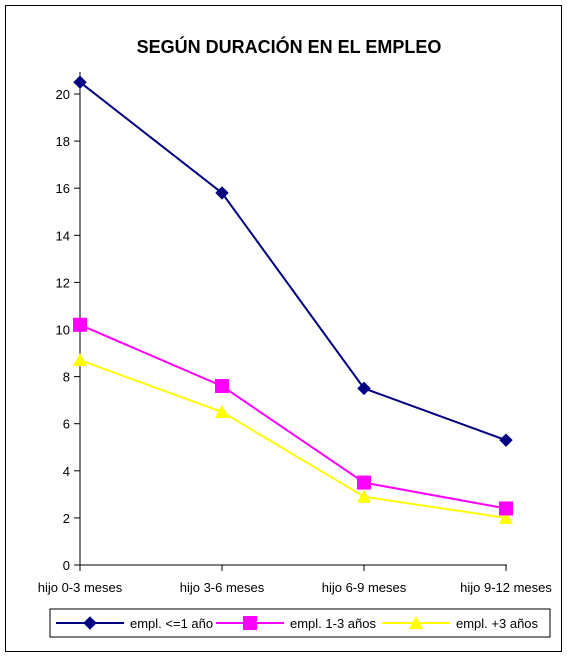 This screenshot has height=657, width=567. What do you see at coordinates (63, 235) in the screenshot?
I see `y-tick-label: 14` at bounding box center [63, 235].